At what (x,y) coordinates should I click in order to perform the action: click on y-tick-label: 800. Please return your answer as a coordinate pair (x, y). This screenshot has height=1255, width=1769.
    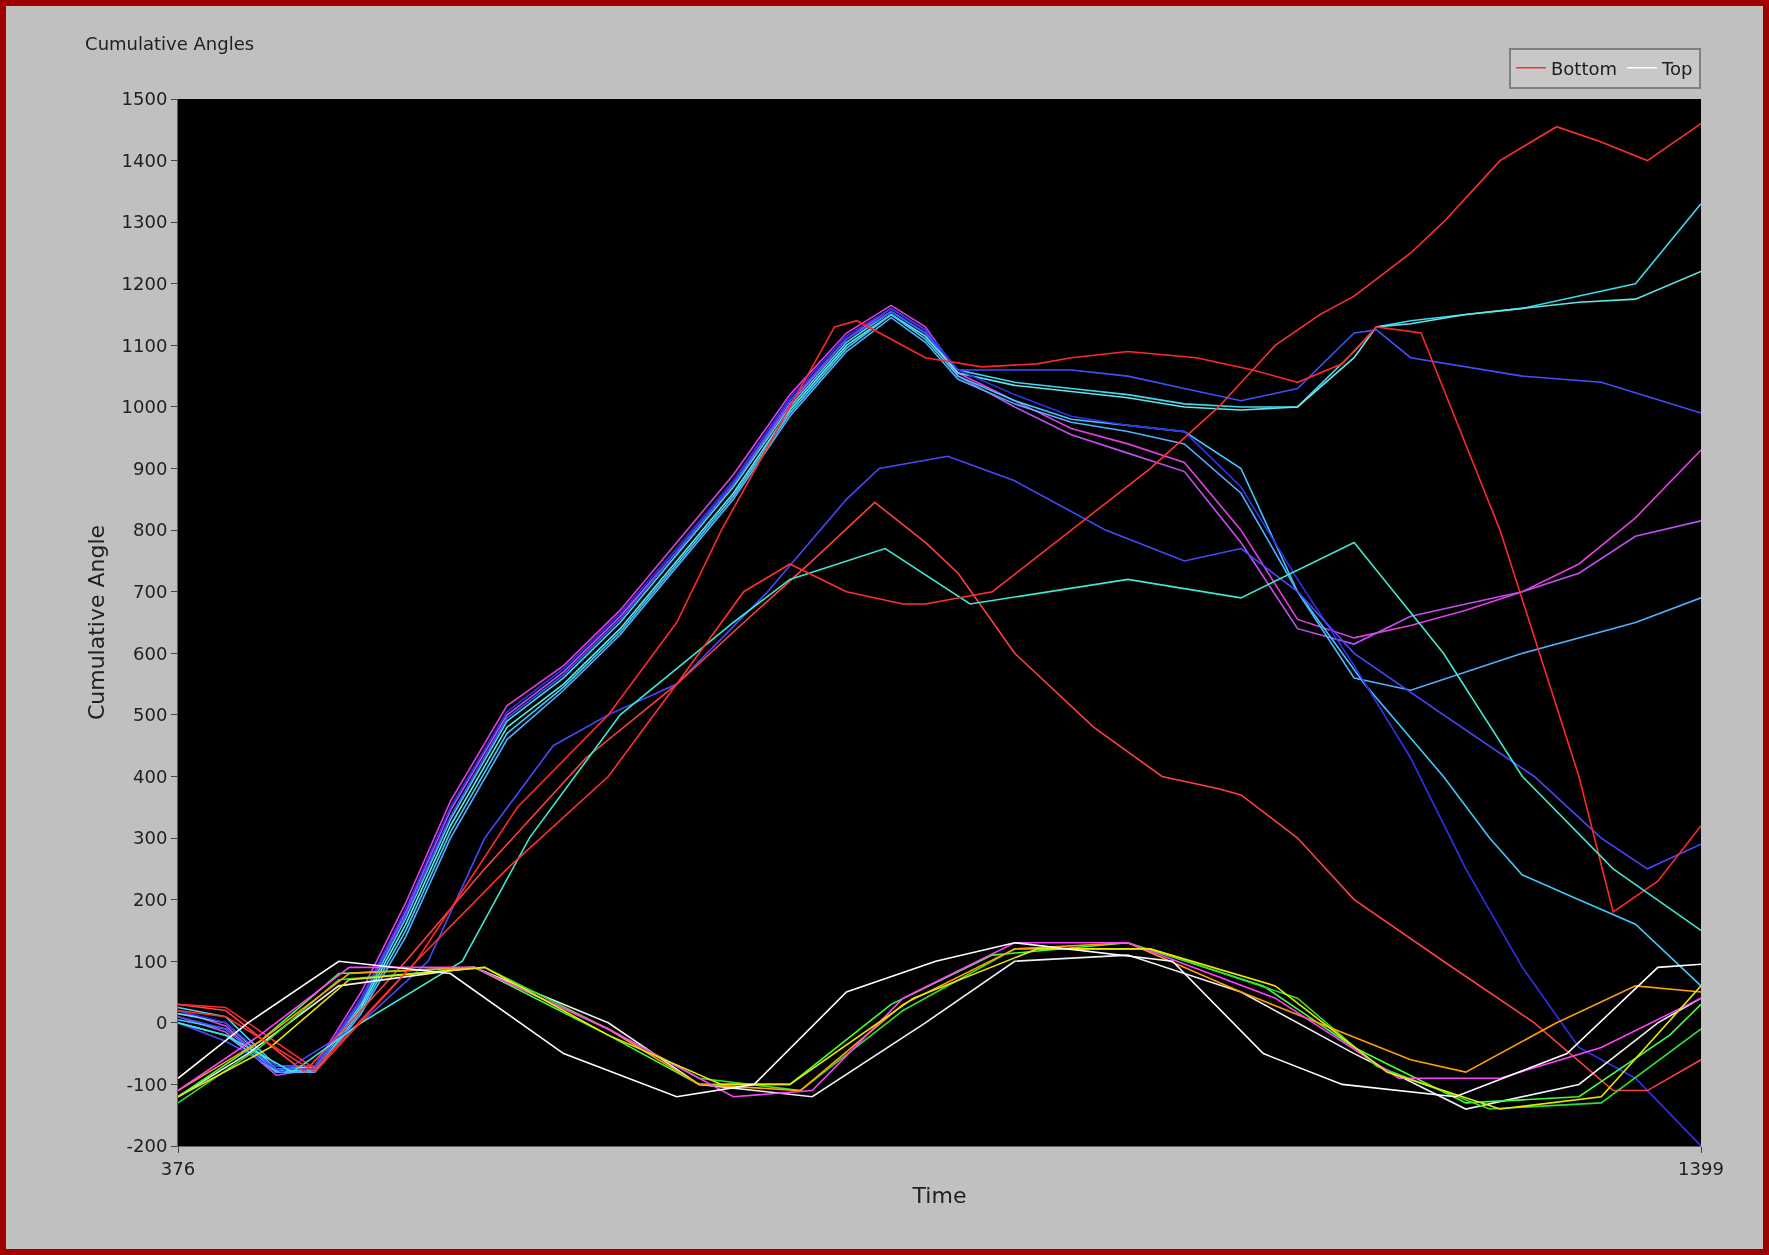
    Looking at the image, I should click on (150, 530).